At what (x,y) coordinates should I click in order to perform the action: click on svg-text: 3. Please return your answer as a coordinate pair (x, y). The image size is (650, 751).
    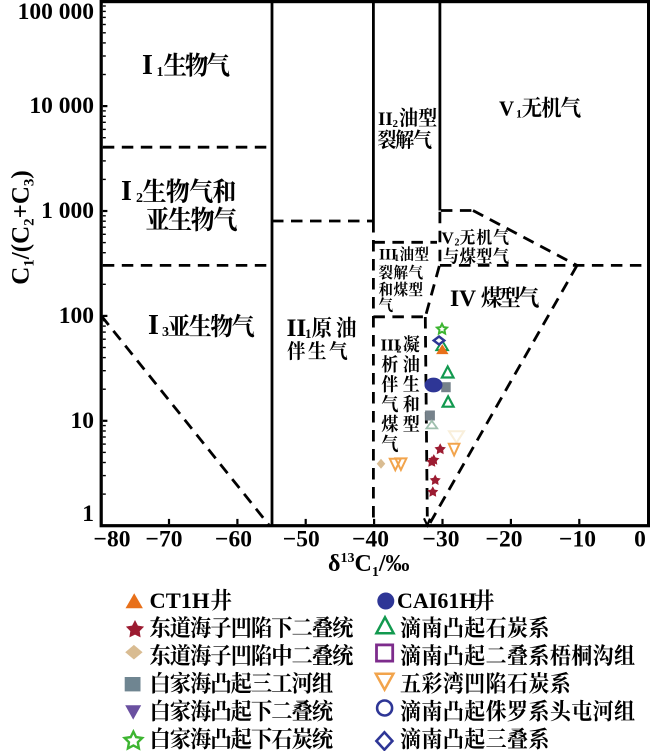
    Looking at the image, I should click on (165, 332).